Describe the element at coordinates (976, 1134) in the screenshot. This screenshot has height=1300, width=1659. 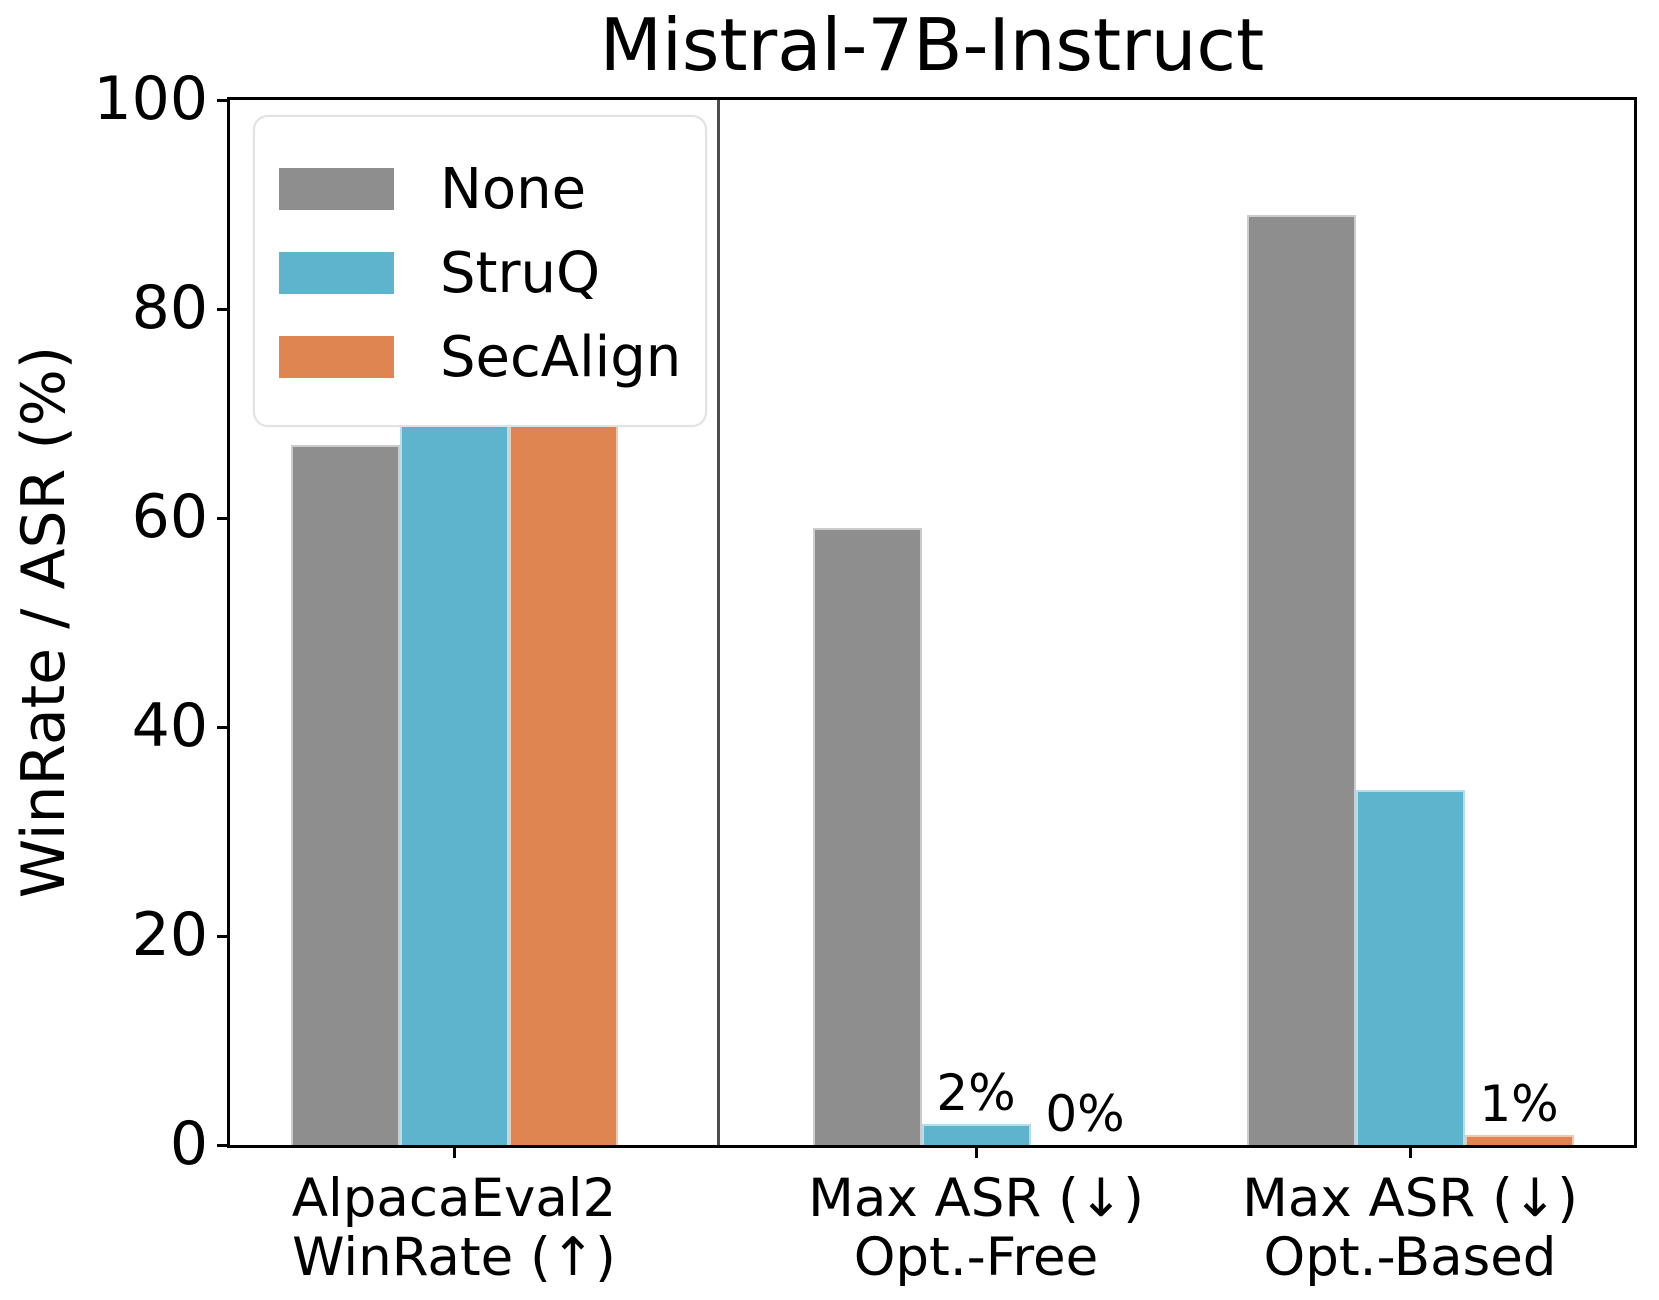
I see `bar-struq-group2` at that location.